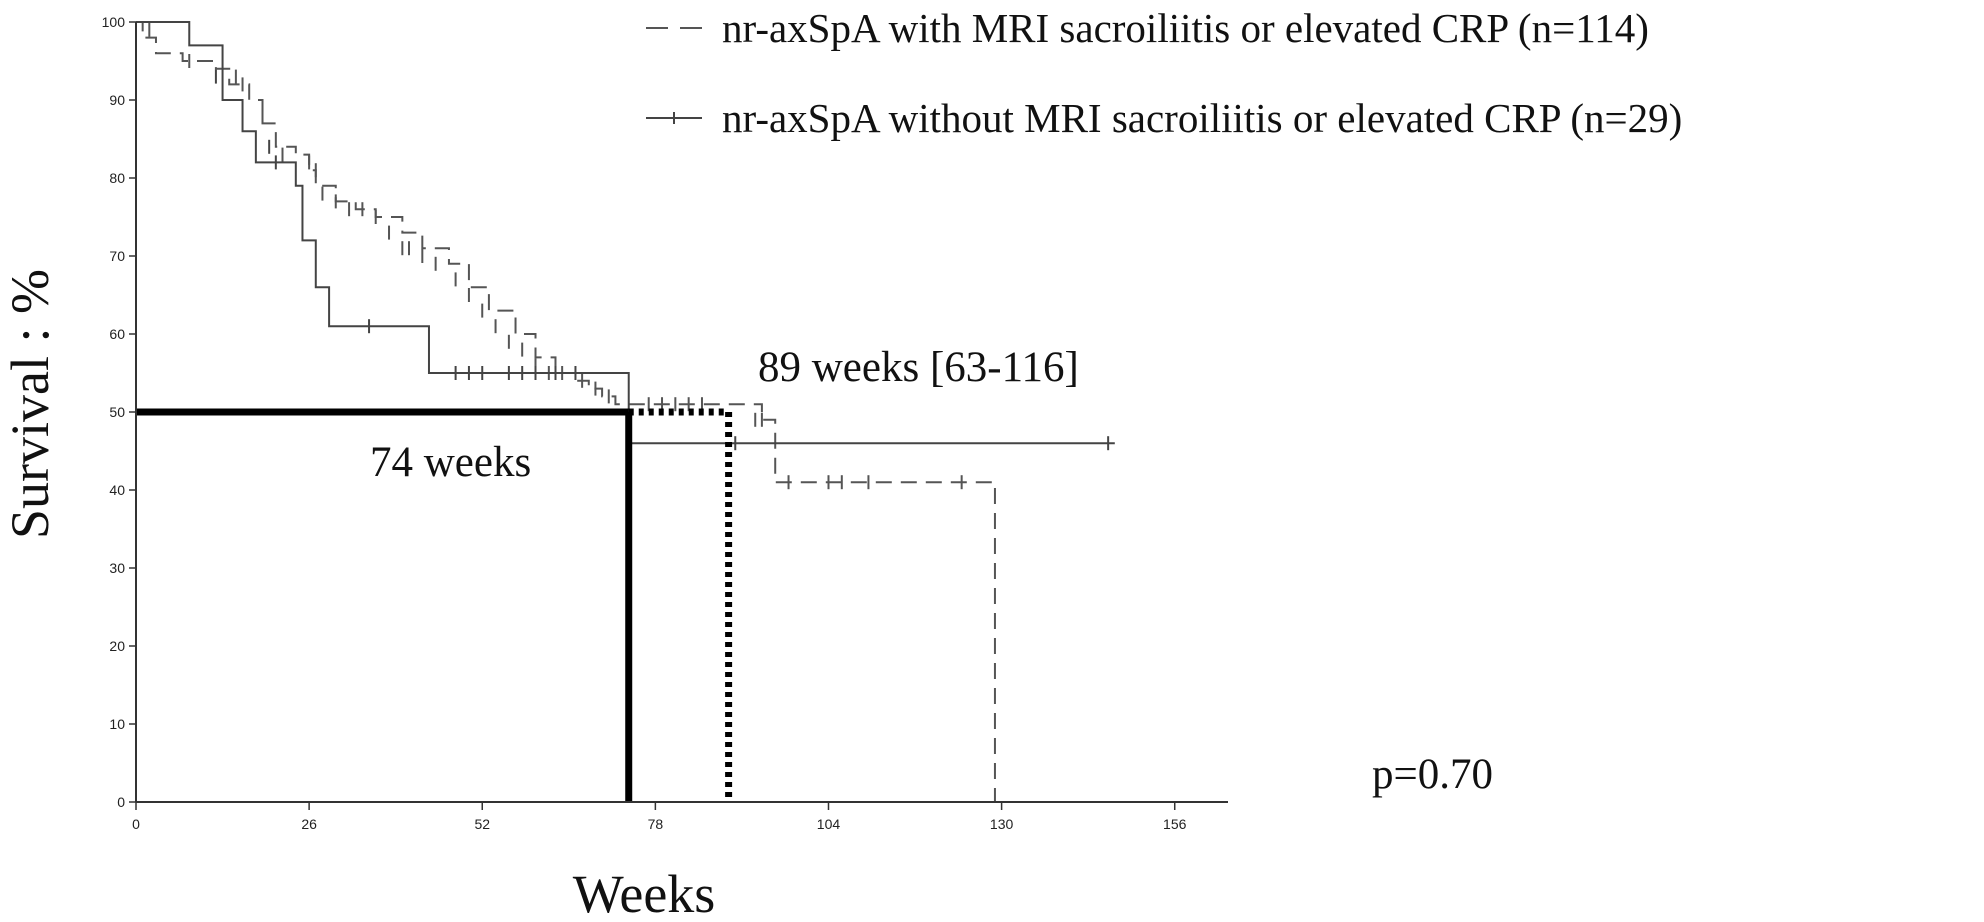  I want to click on annotation-89-weeks: 89 weeks [63-116], so click(918, 367).